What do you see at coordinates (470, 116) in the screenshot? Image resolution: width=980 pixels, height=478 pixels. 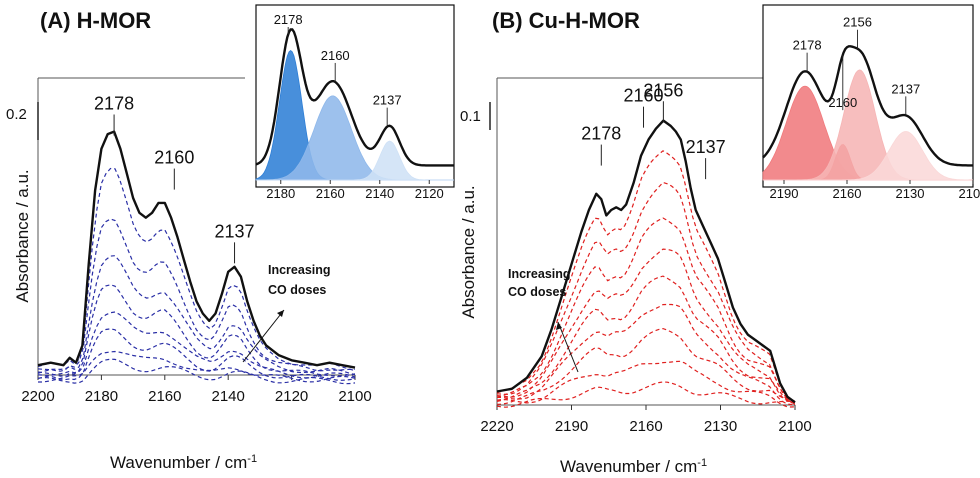 I see `panel-b-scale-label: 0.1` at bounding box center [470, 116].